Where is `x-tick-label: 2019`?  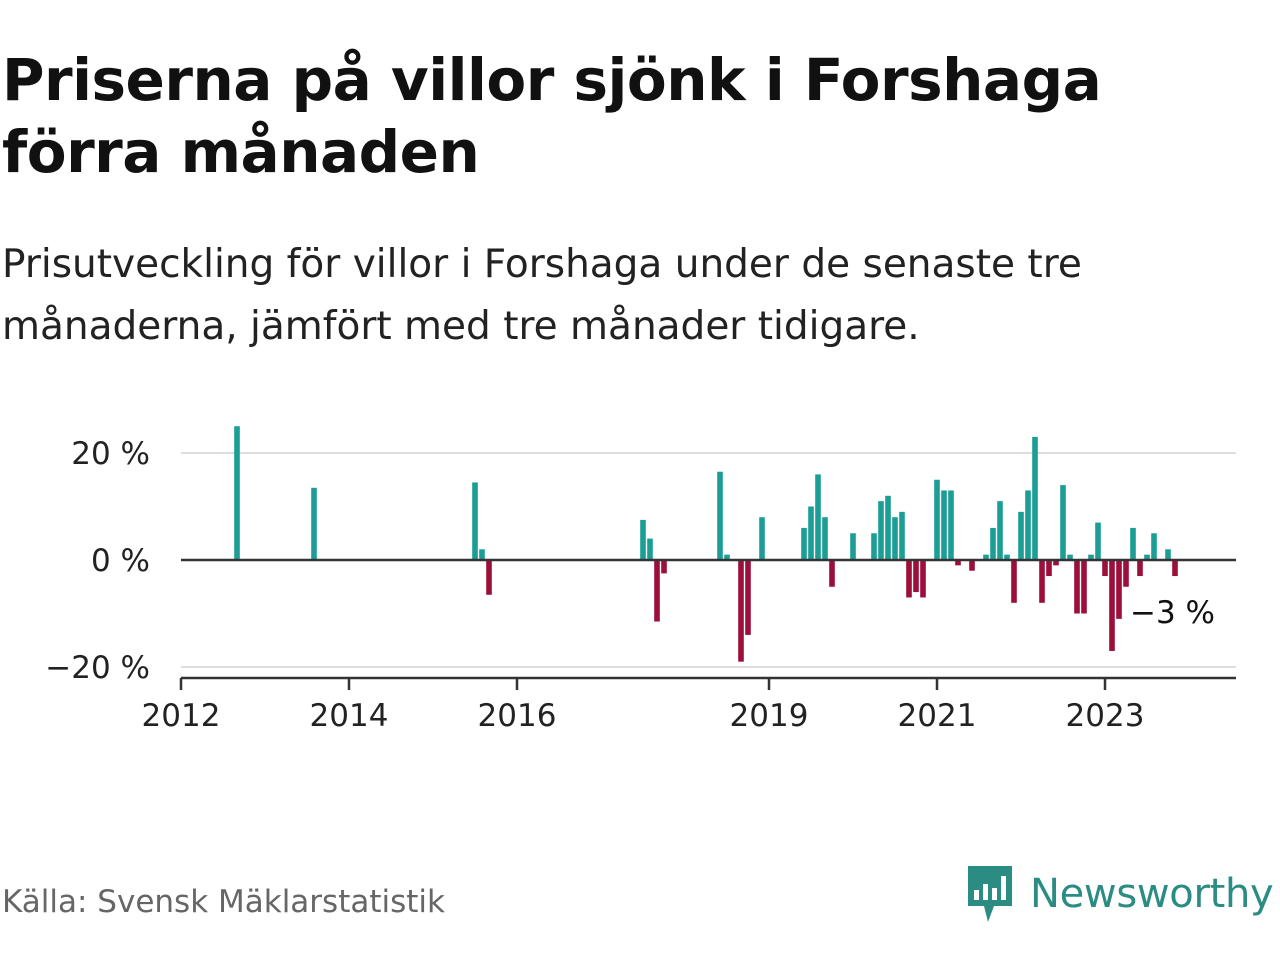
x-tick-label: 2019 is located at coordinates (769, 716).